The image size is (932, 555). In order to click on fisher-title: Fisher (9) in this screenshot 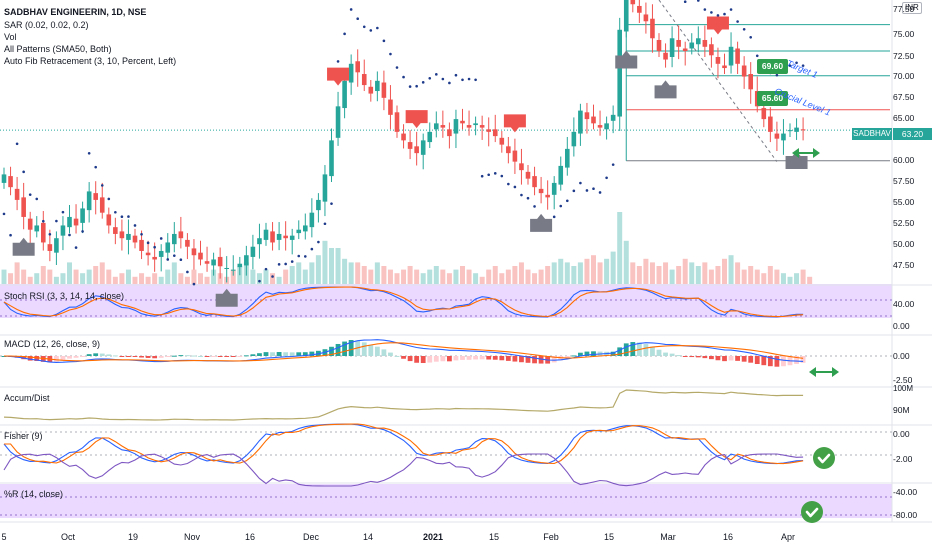, I will do `click(23, 436)`.